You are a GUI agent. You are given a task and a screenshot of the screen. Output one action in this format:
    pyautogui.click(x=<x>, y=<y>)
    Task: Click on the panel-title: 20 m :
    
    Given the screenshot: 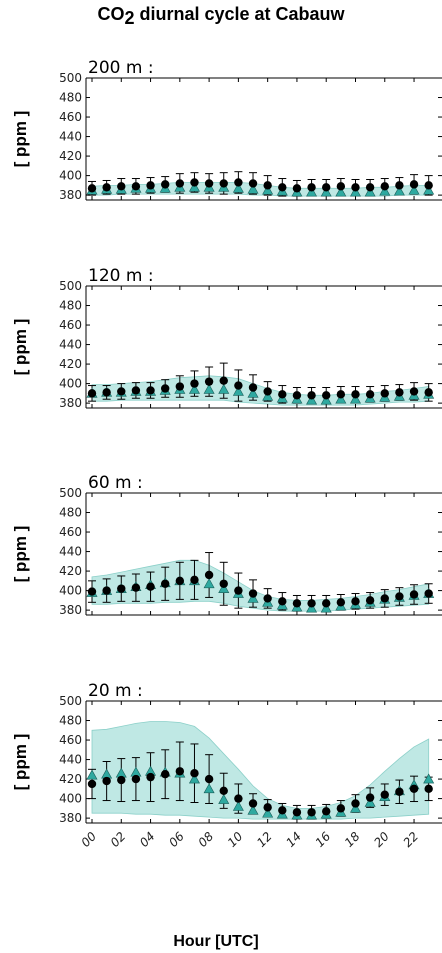 What is the action you would take?
    pyautogui.click(x=115, y=691)
    